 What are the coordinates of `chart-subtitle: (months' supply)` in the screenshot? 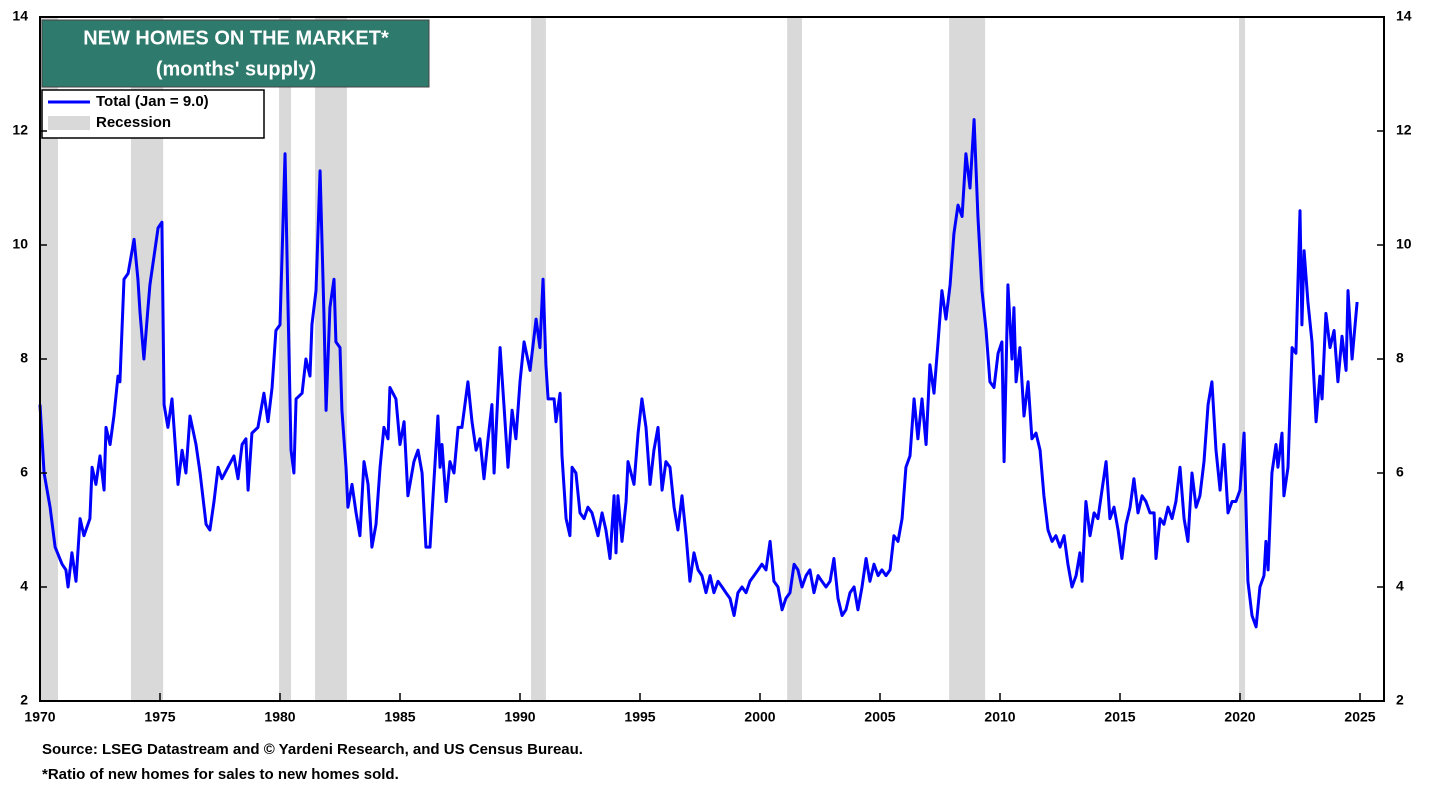 It's located at (236, 69).